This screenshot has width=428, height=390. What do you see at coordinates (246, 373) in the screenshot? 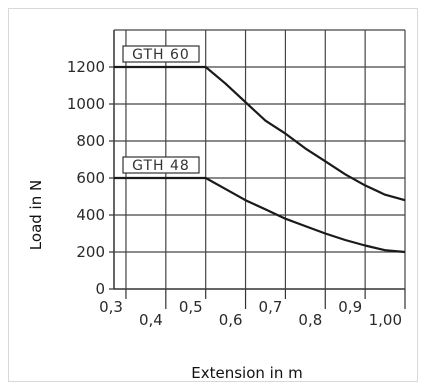
I see `x-axis-label: Extension in m` at bounding box center [246, 373].